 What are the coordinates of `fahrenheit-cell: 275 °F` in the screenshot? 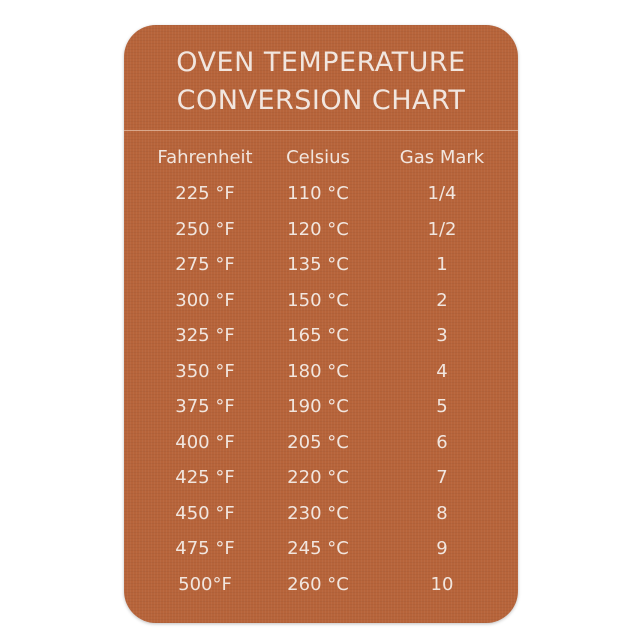 It's located at (205, 264).